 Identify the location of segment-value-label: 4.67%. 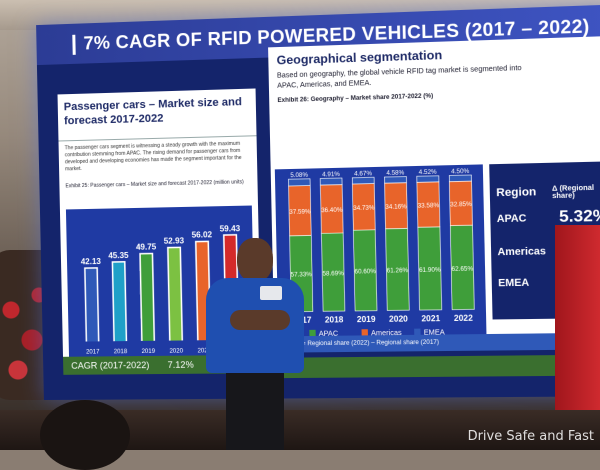
(363, 174).